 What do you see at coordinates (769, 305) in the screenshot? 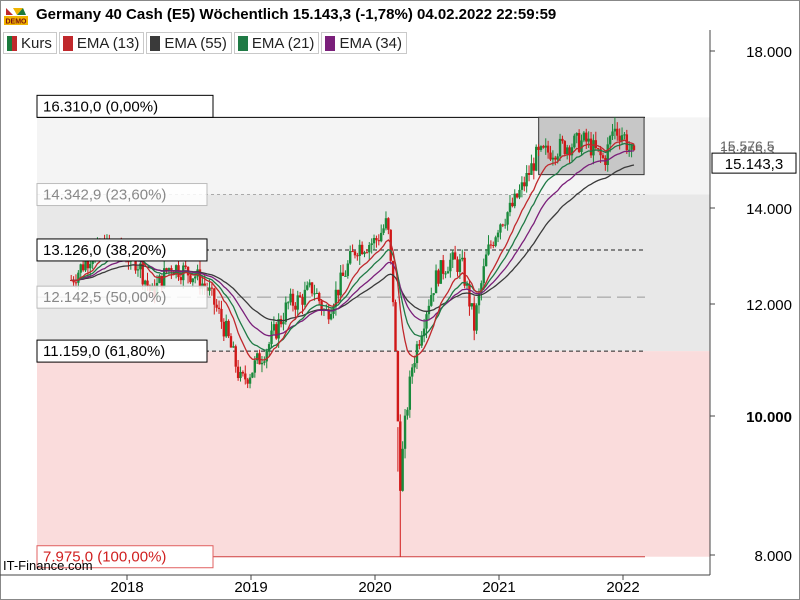
I see `y-tick-label-2: 12.000` at bounding box center [769, 305].